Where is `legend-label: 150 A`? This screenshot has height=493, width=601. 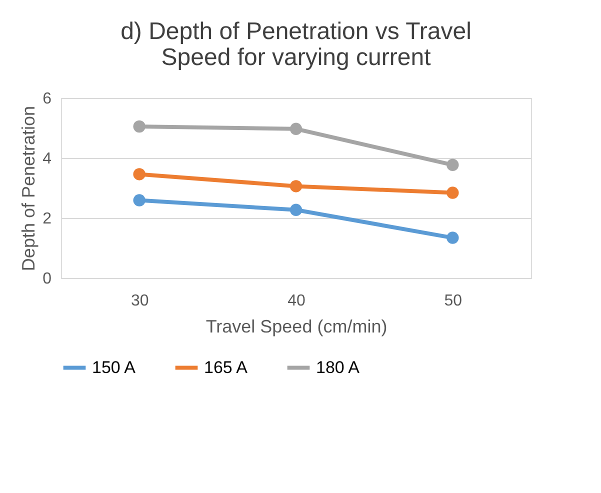
legend-label: 150 A is located at coordinates (114, 367).